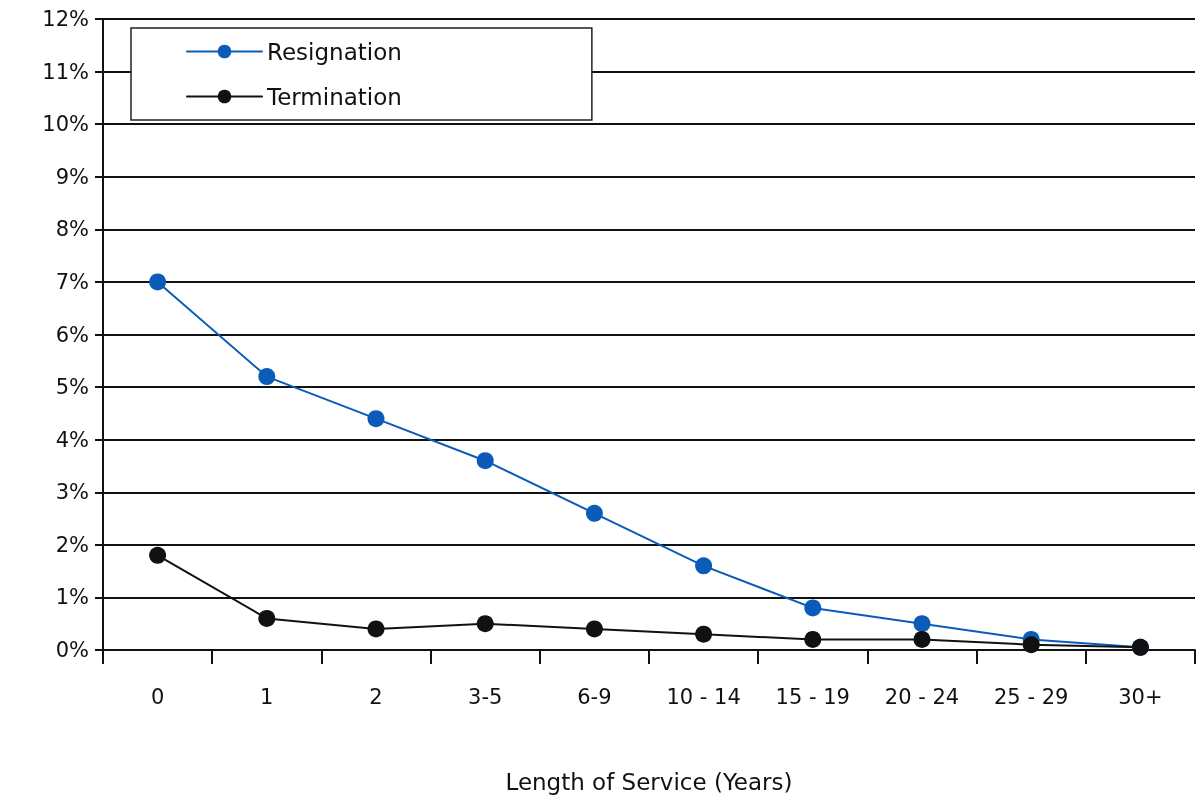 Image resolution: width=1196 pixels, height=800 pixels. Describe the element at coordinates (72, 229) in the screenshot. I see `y-tick-label: 8%` at that location.